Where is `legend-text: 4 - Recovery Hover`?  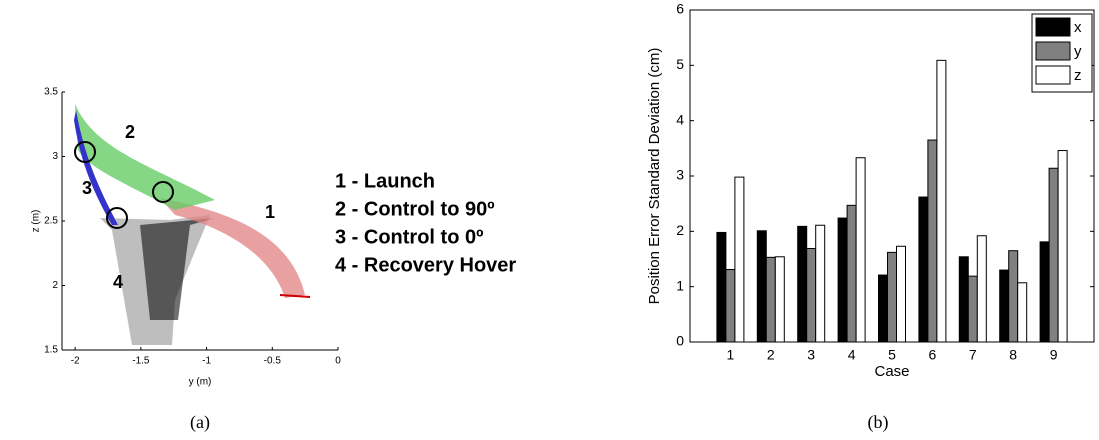
legend-text: 4 - Recovery Hover is located at coordinates (425, 265).